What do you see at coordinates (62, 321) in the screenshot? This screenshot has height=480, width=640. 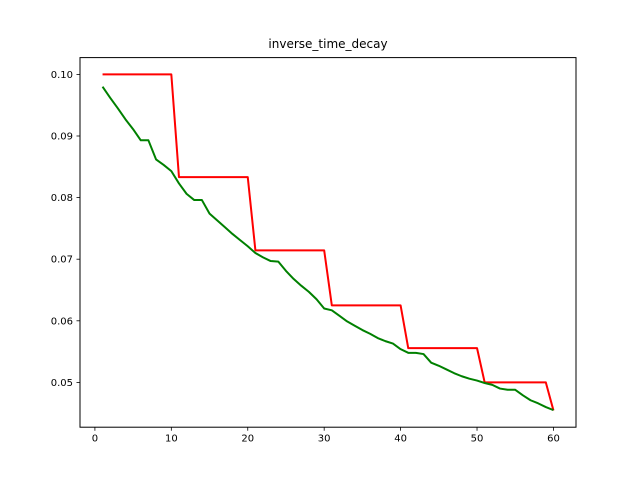 I see `y-tick-label: 0.06` at bounding box center [62, 321].